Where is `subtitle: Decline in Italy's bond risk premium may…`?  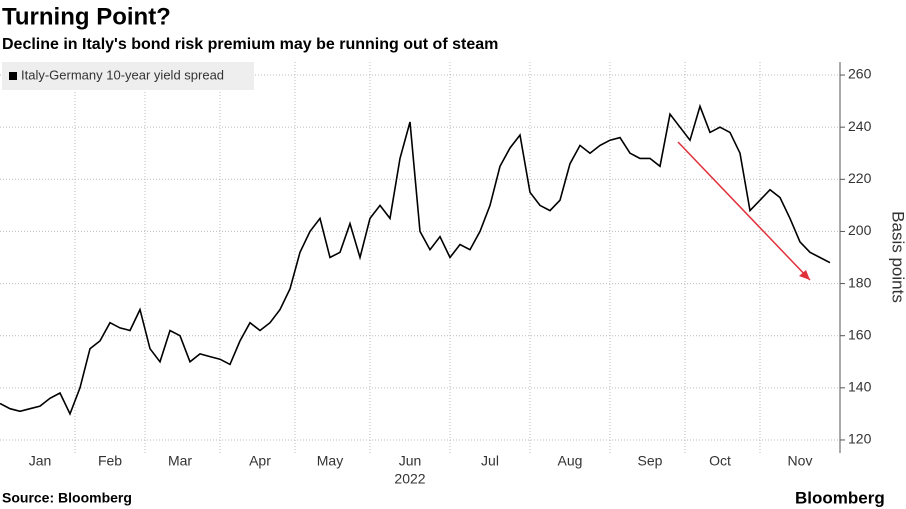
subtitle: Decline in Italy's bond risk premium may… is located at coordinates (250, 44).